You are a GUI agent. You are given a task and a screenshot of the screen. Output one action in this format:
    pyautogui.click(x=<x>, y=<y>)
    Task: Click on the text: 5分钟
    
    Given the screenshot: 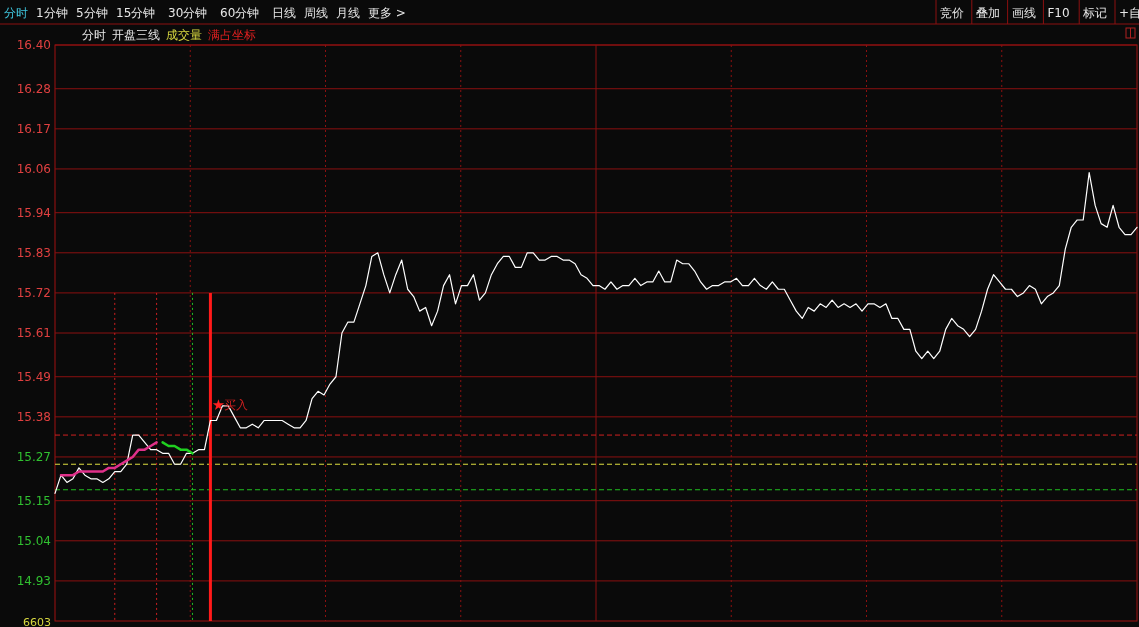 What is the action you would take?
    pyautogui.click(x=92, y=13)
    